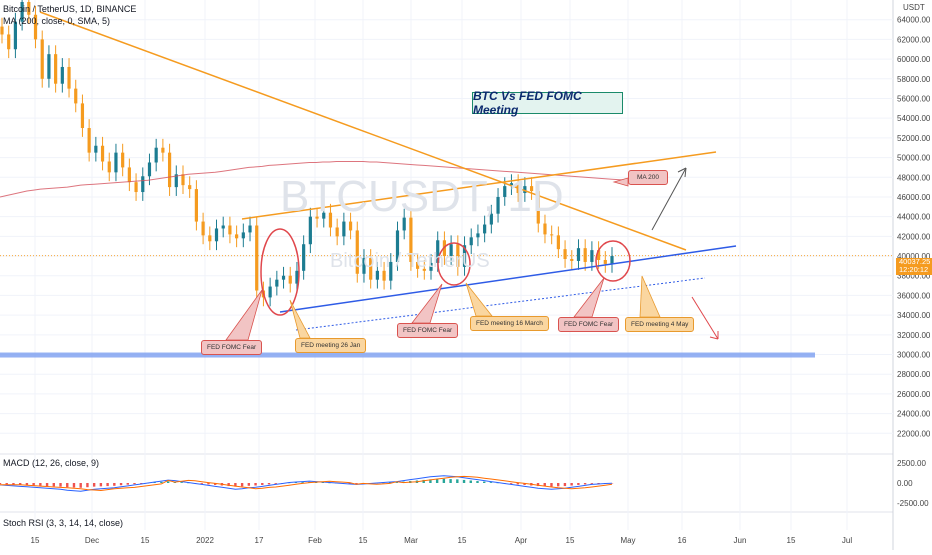 This screenshot has height=555, width=932. Describe the element at coordinates (92, 540) in the screenshot. I see `x-tick-label: Dec` at that location.